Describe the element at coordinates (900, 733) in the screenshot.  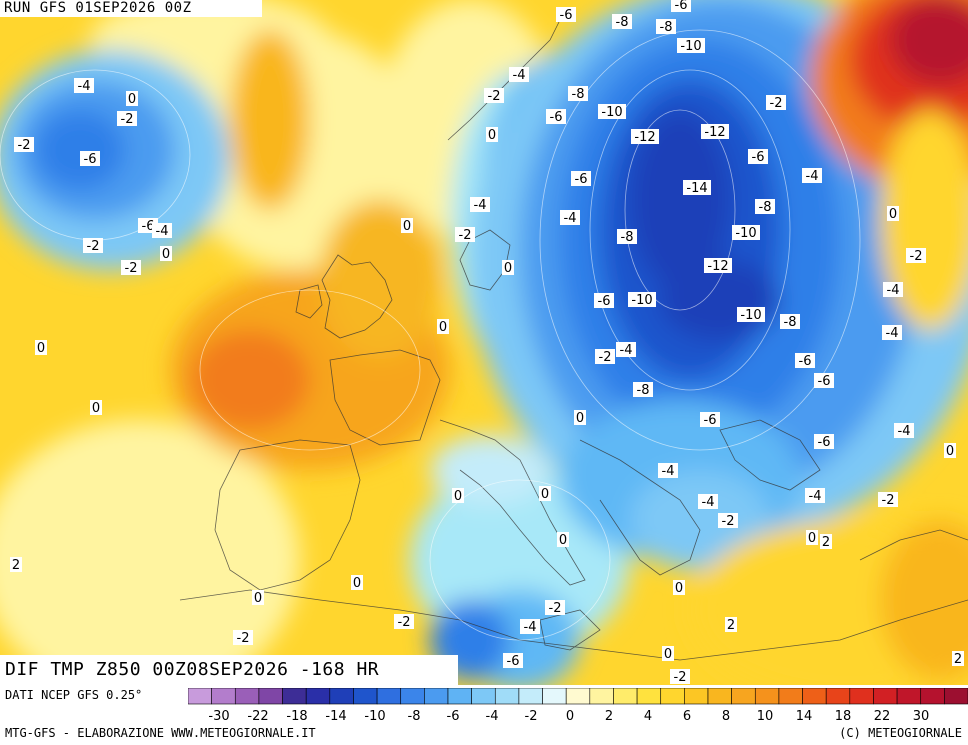
I see `credit-right: (C) METEOGIORNALE` at that location.